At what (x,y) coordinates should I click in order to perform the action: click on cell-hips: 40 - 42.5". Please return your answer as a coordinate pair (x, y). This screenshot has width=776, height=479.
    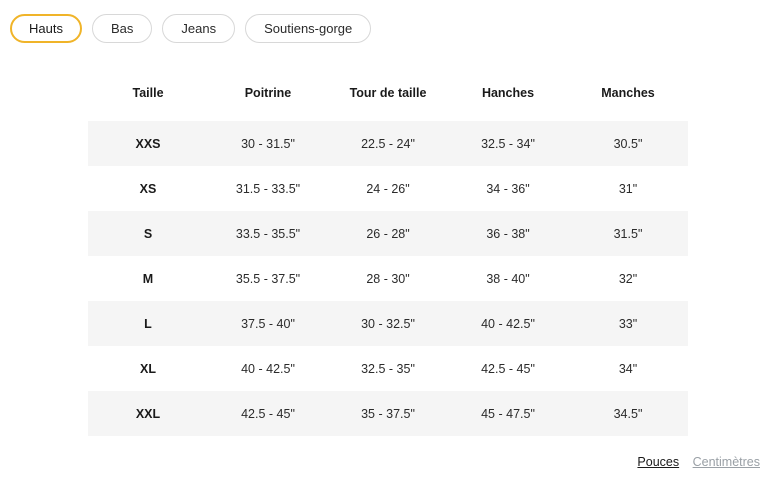
    Looking at the image, I should click on (508, 323).